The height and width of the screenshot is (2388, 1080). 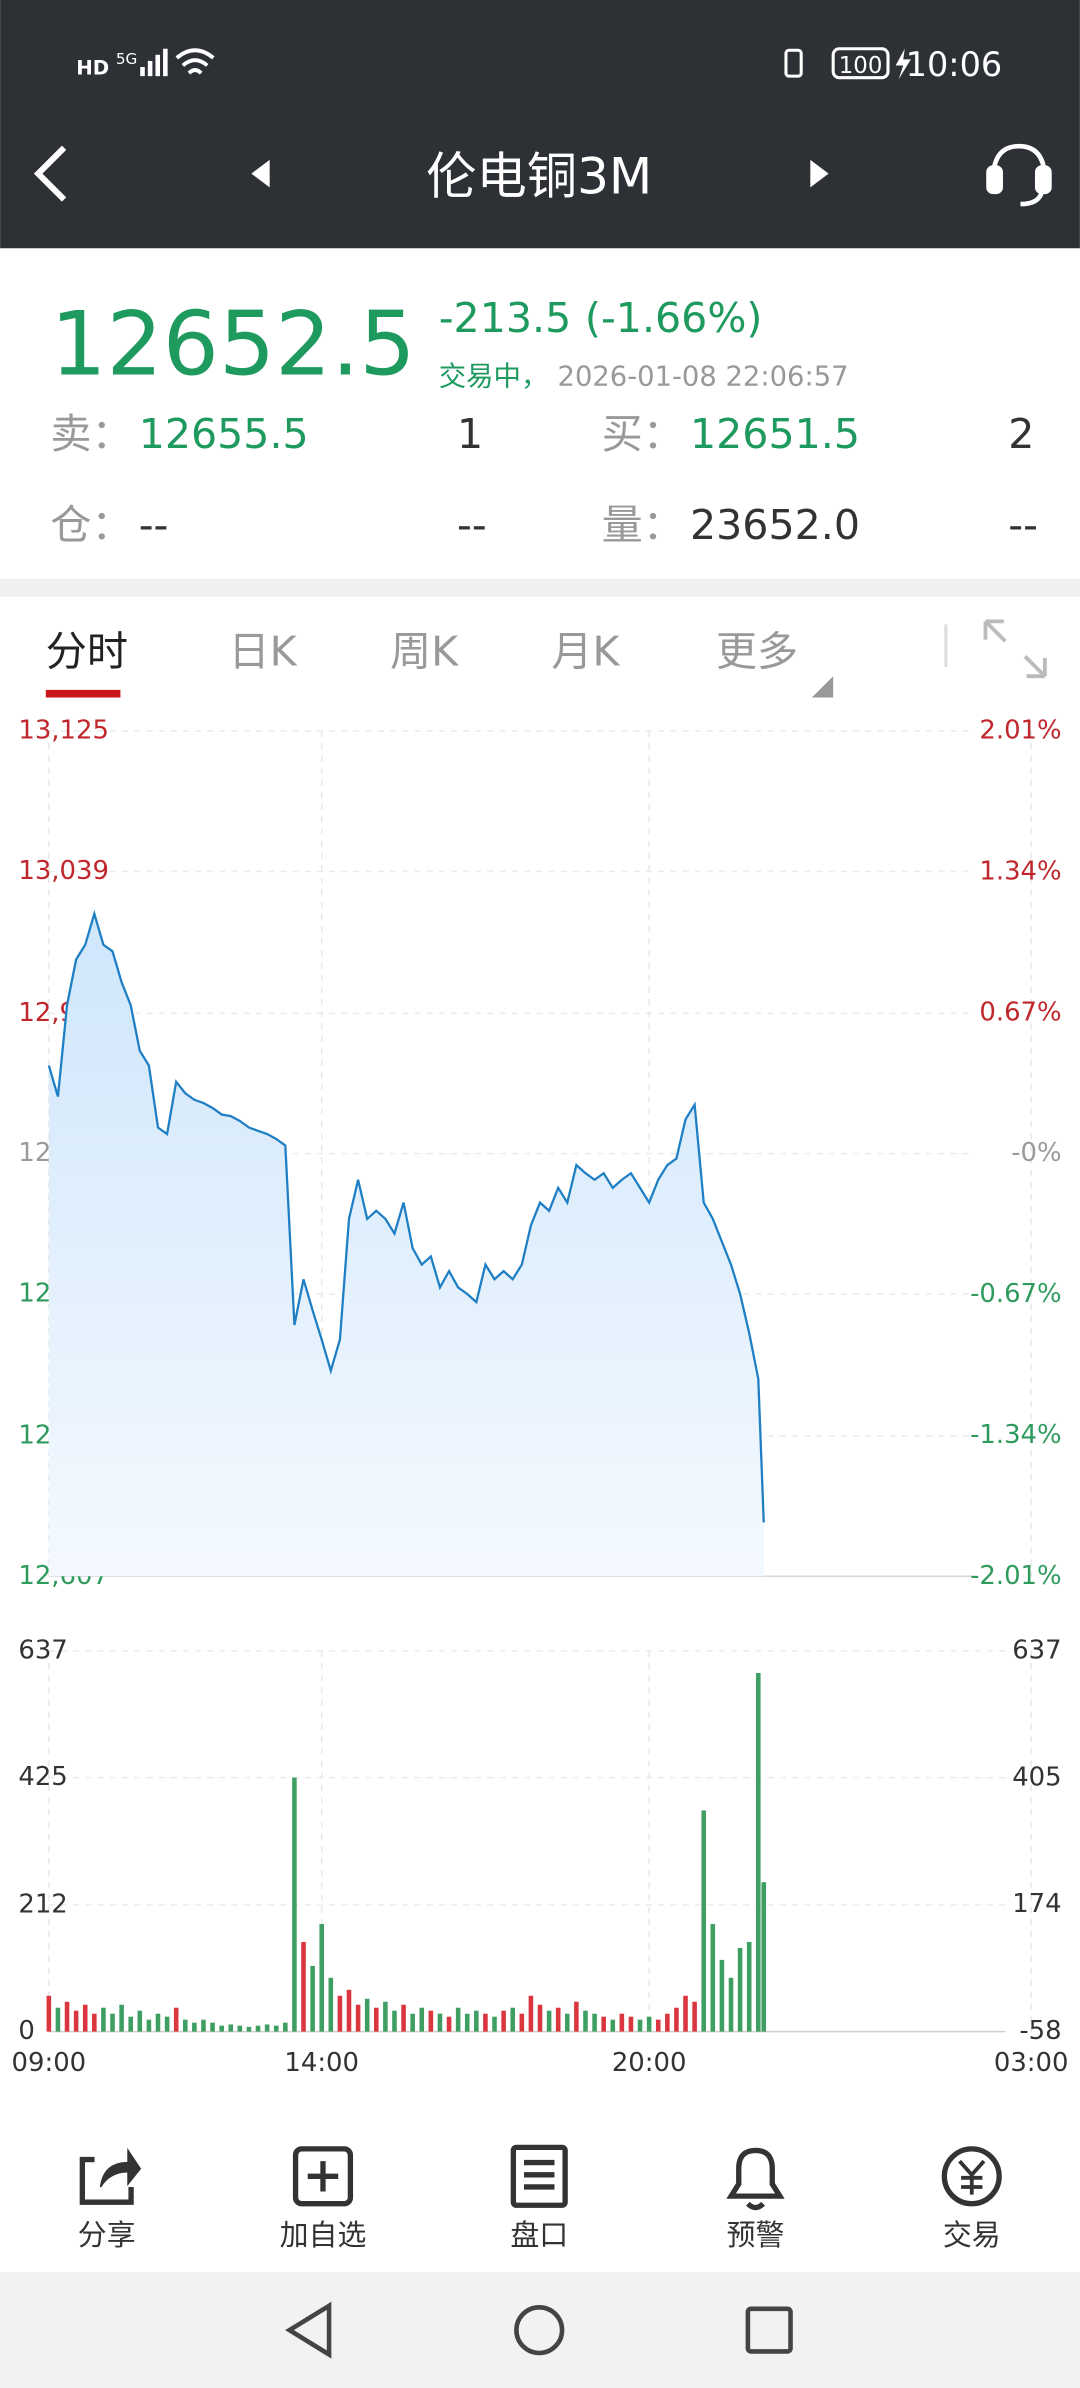 What do you see at coordinates (819, 173) in the screenshot?
I see `next-button` at bounding box center [819, 173].